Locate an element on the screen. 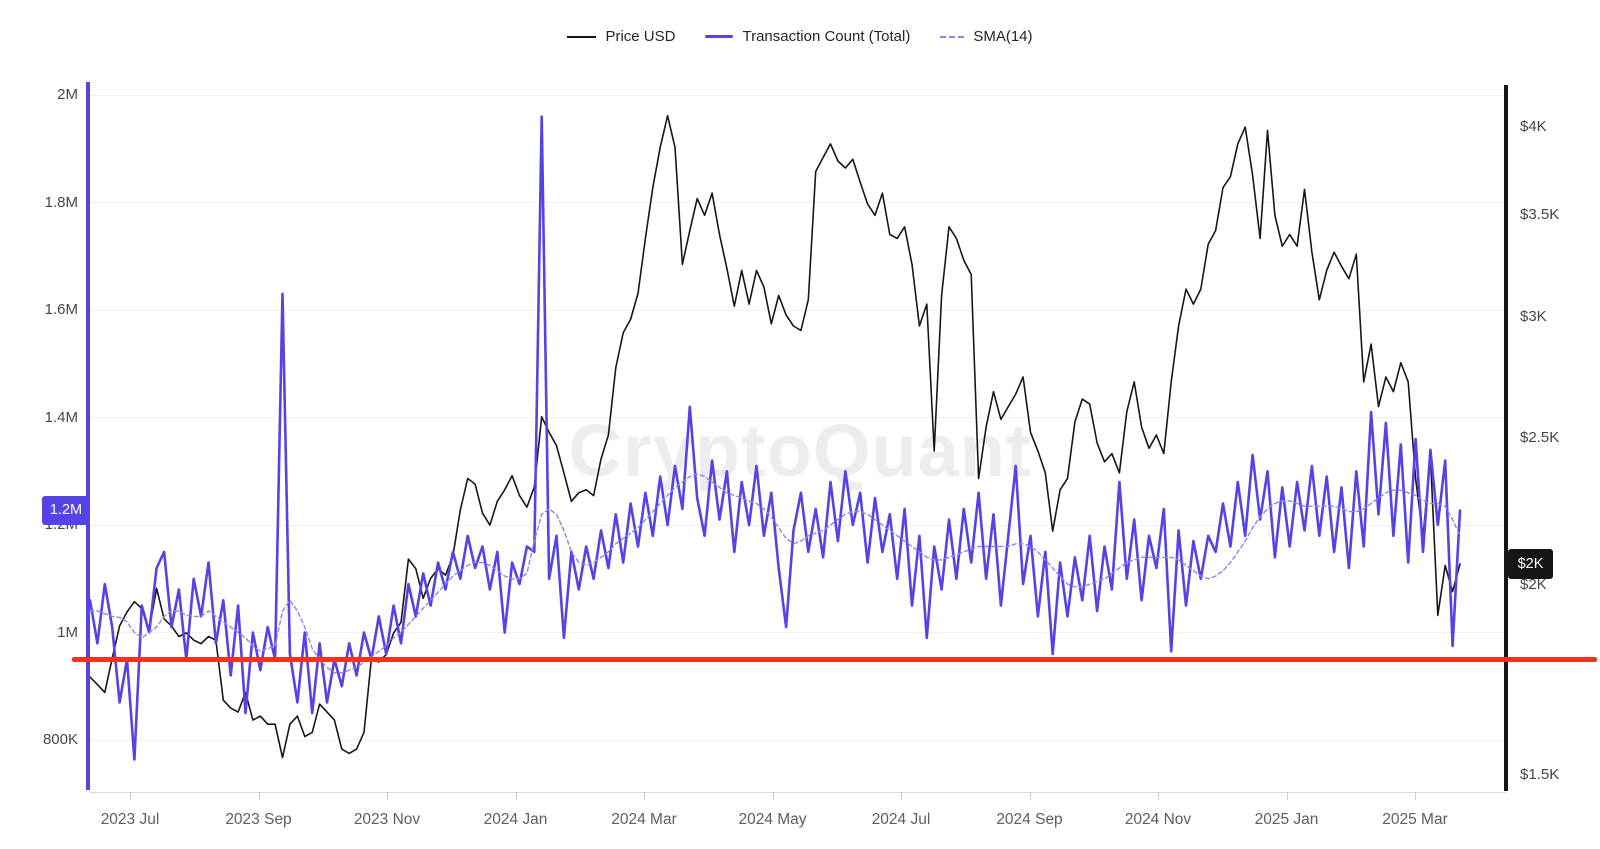 The height and width of the screenshot is (849, 1600). right-axis-value-badge: $2K is located at coordinates (1530, 563).